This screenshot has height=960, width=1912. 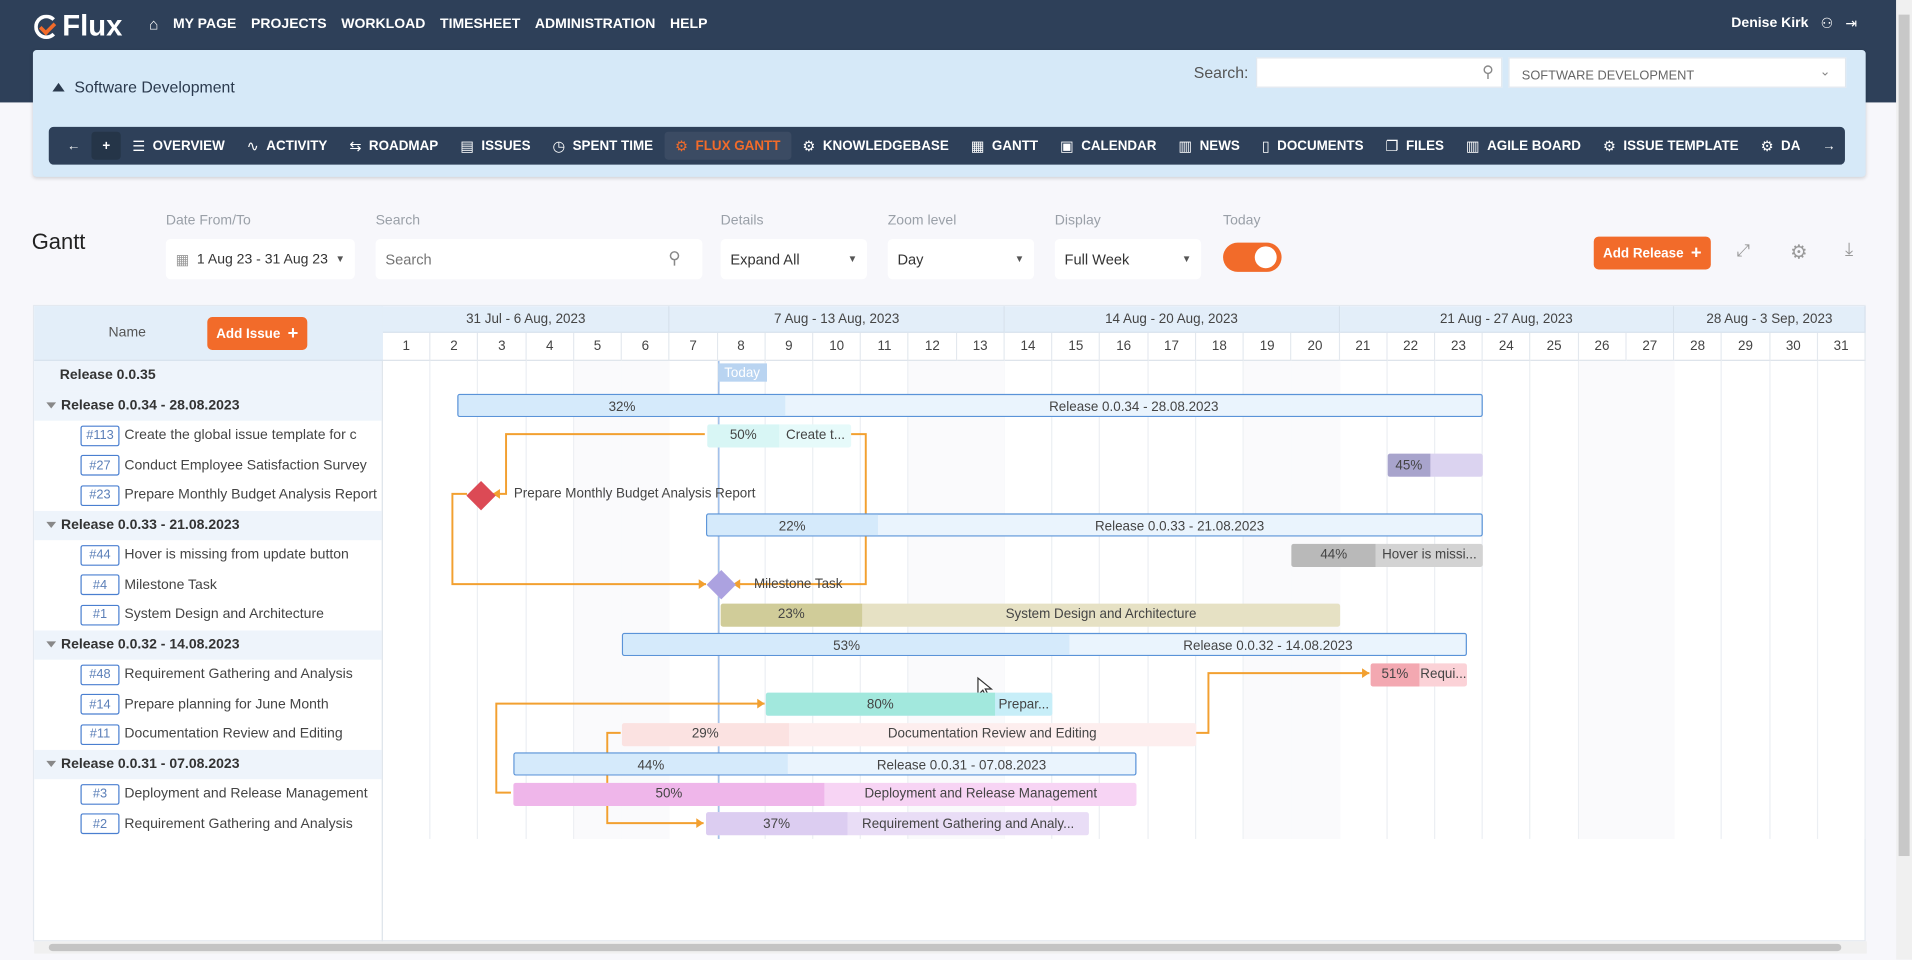 I want to click on tab-knowledgebase: ⚙ KNOWLEDGEBASE, so click(x=875, y=146).